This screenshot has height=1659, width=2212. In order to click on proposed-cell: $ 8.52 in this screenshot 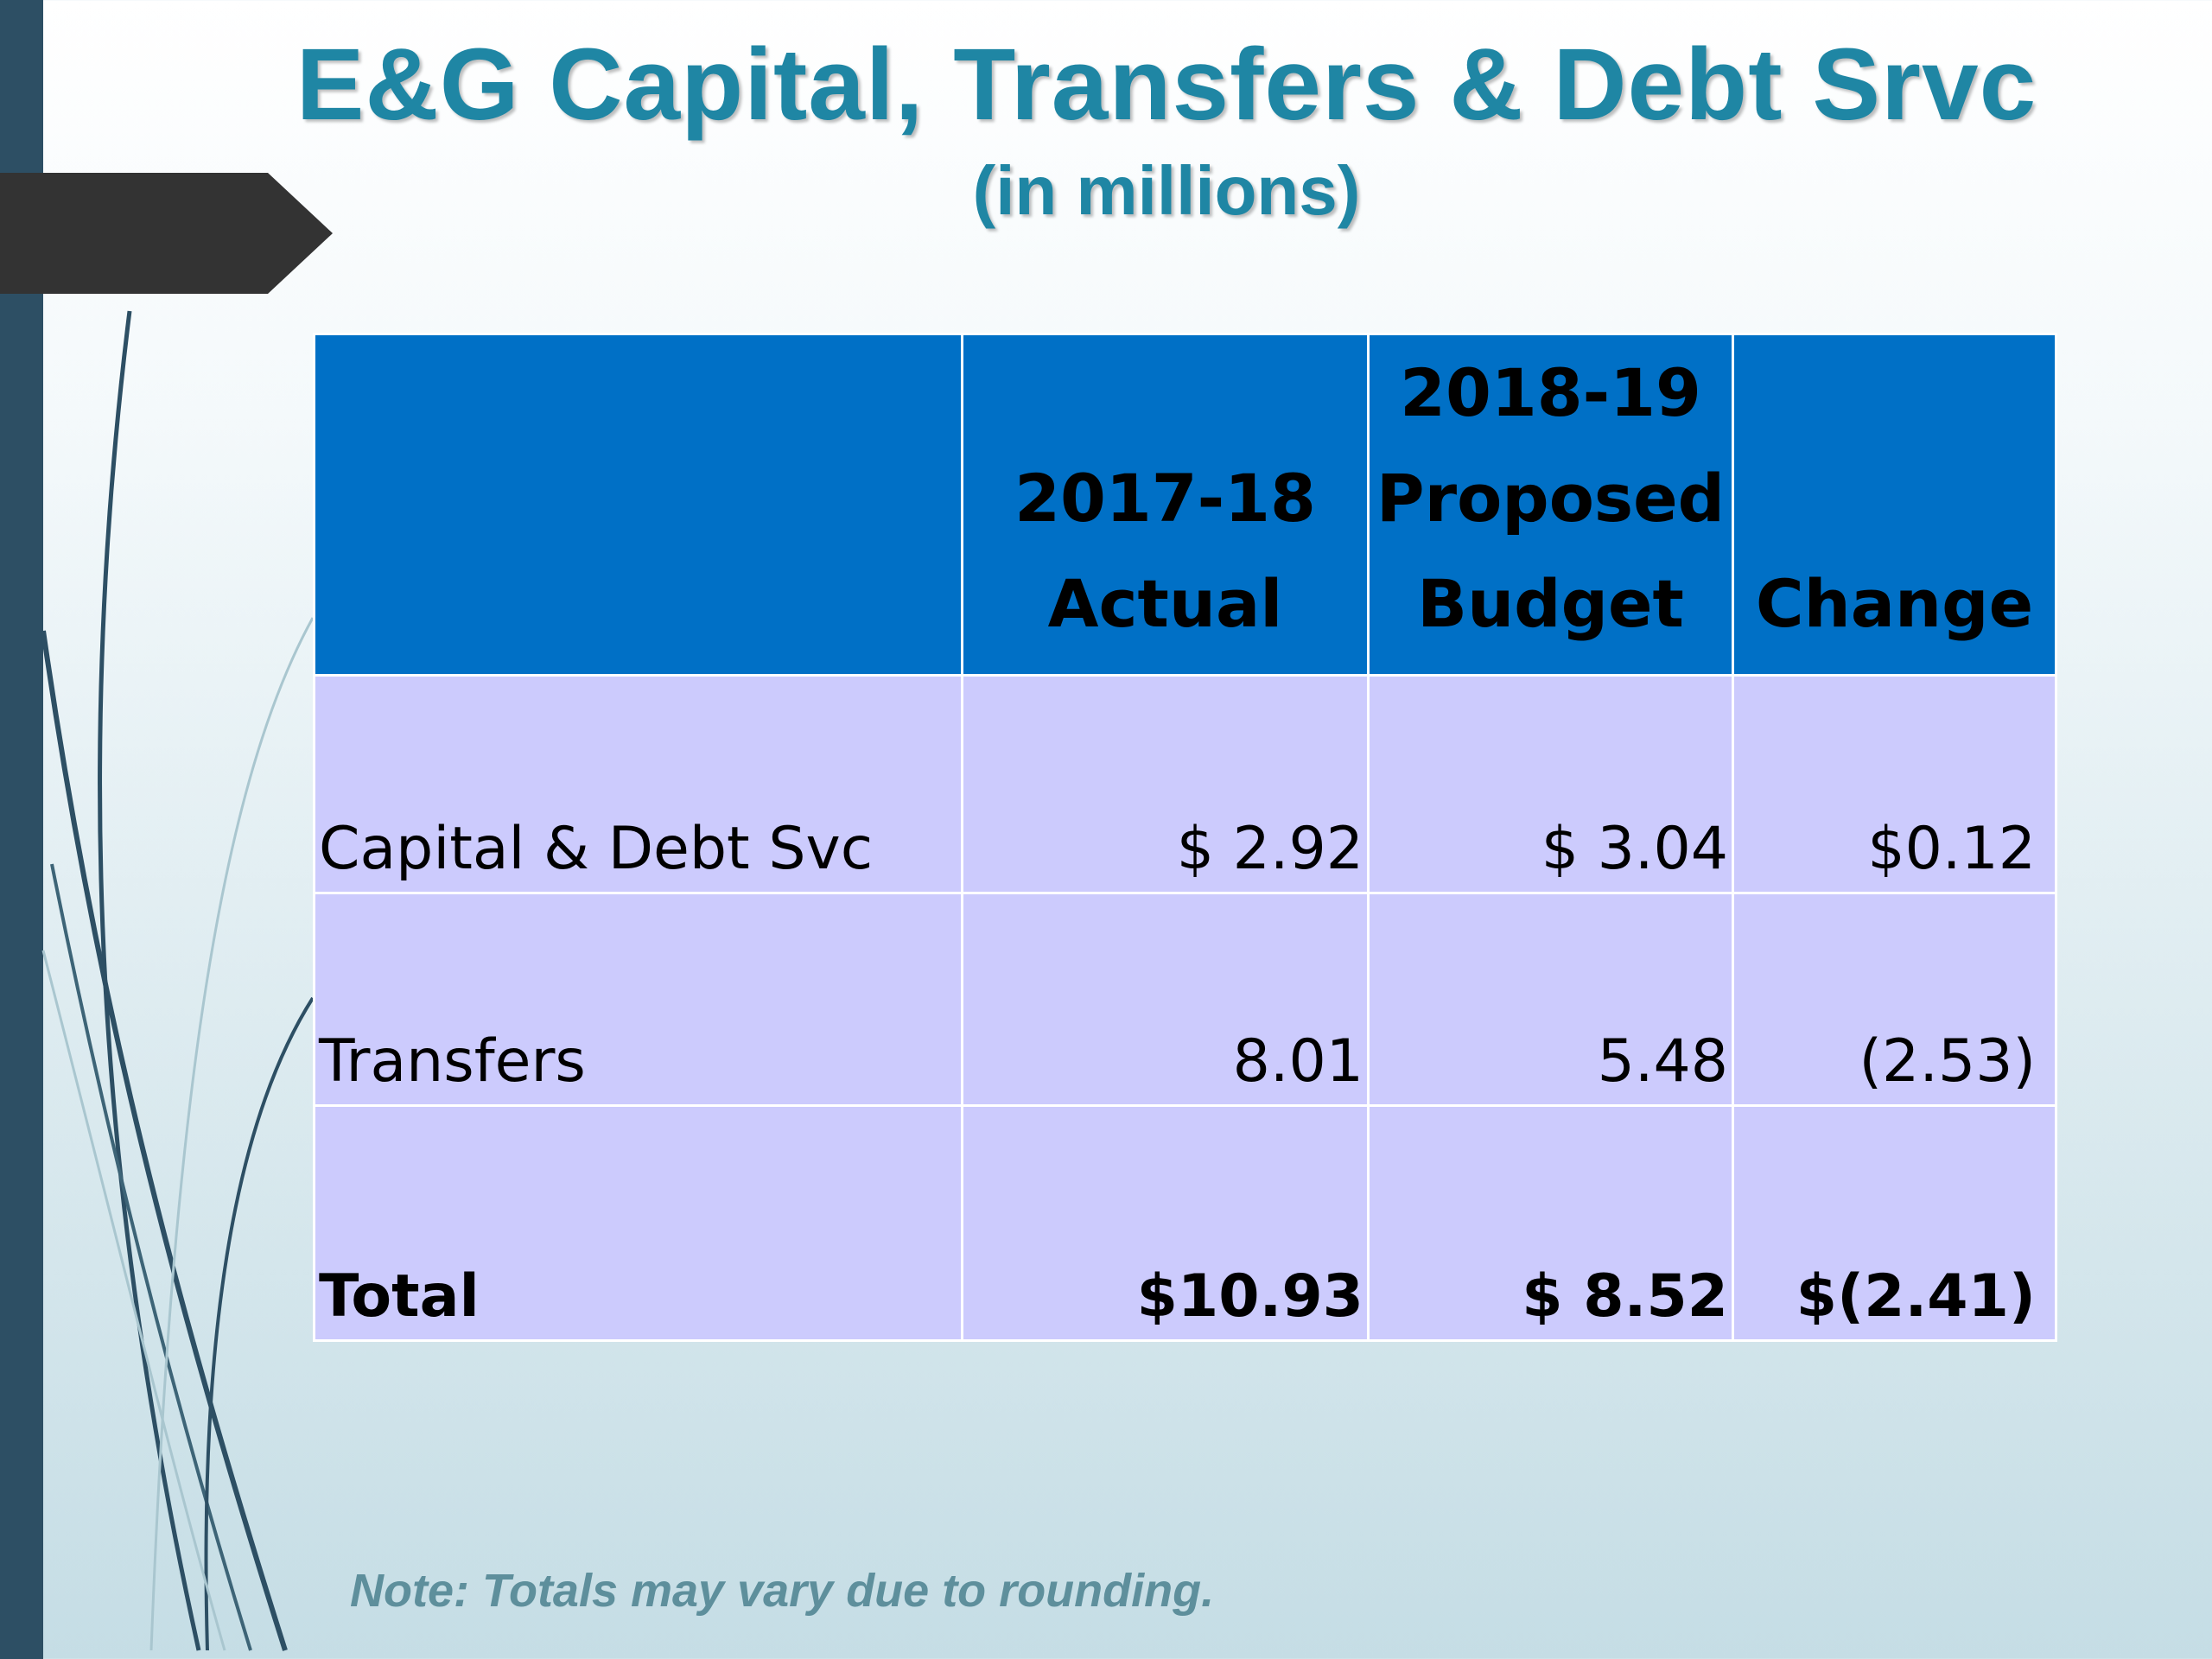, I will do `click(1550, 1223)`.